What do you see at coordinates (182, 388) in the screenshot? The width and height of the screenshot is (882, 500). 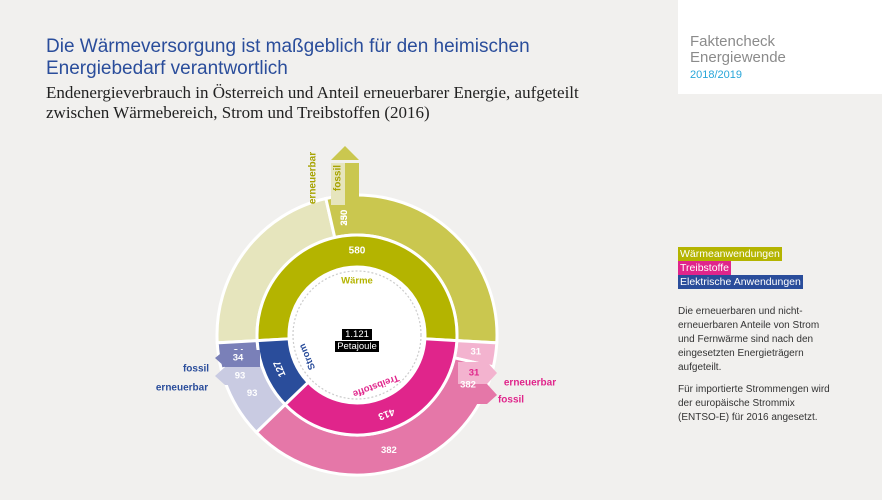 I see `callout-label-strom-erneuerbar: erneuerbar` at bounding box center [182, 388].